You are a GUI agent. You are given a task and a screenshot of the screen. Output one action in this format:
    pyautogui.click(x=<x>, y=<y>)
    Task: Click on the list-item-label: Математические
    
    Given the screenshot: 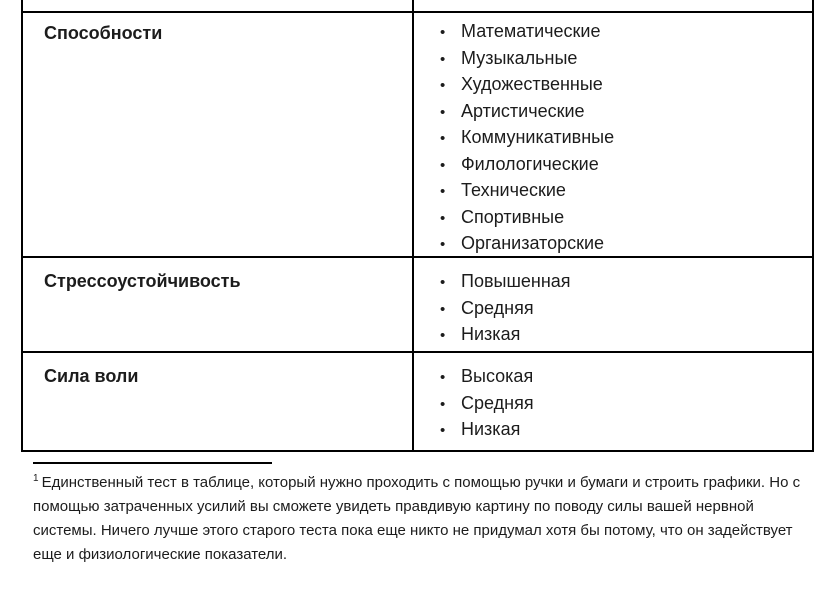 What is the action you would take?
    pyautogui.click(x=531, y=31)
    